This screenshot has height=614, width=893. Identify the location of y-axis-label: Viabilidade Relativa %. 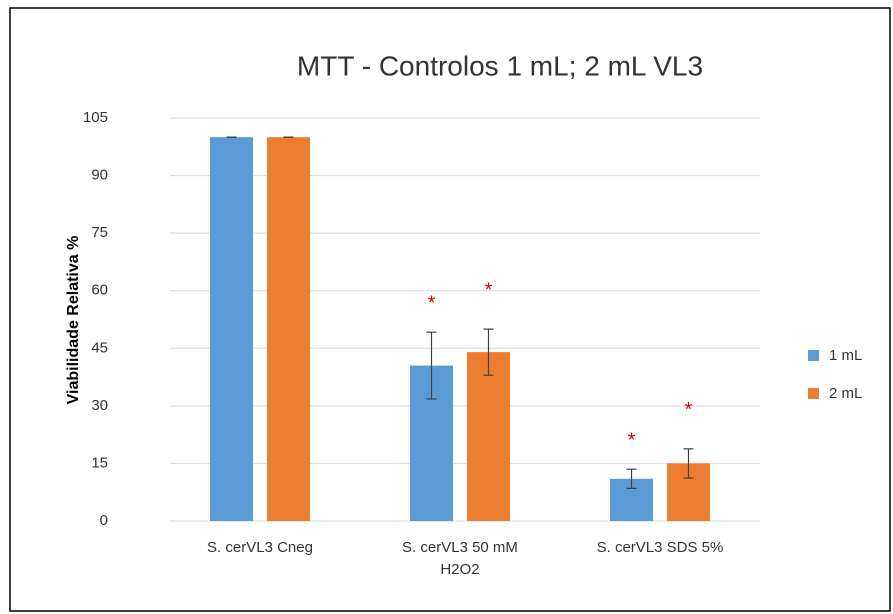
(73, 320).